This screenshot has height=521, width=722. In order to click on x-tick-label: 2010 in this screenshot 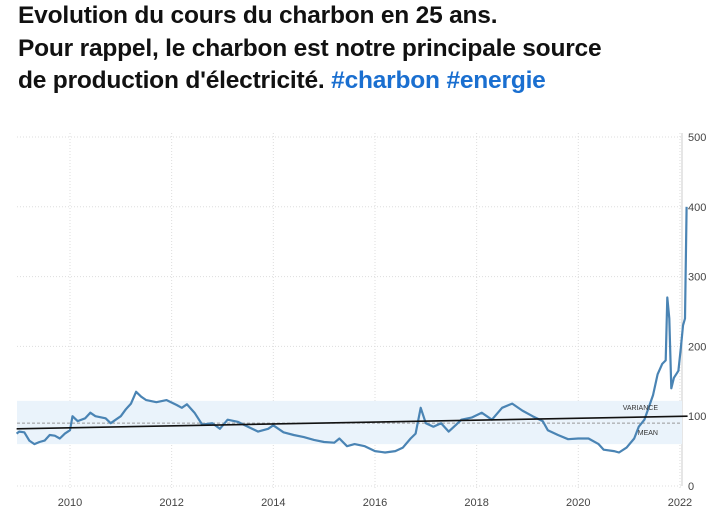, I will do `click(70, 503)`.